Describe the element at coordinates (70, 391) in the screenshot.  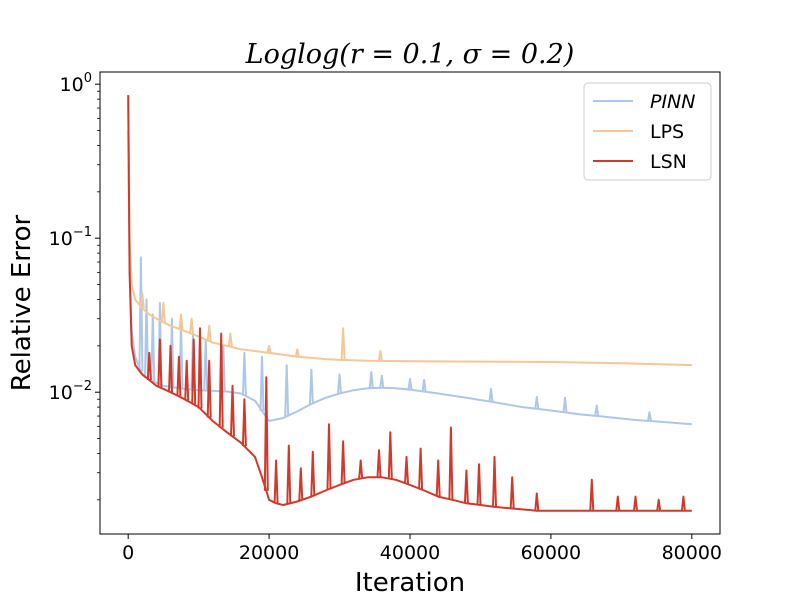
I see `y-tick-label: 10⁻²` at that location.